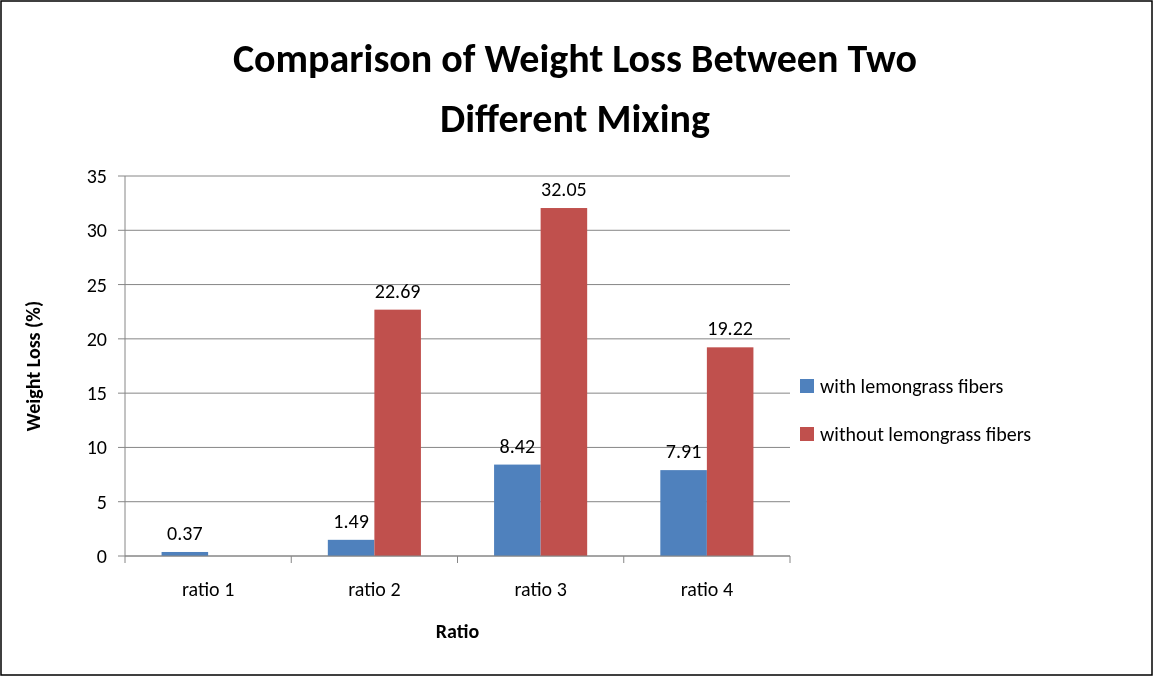 The image size is (1155, 676). Describe the element at coordinates (730, 328) in the screenshot. I see `data-label: 19.22` at that location.